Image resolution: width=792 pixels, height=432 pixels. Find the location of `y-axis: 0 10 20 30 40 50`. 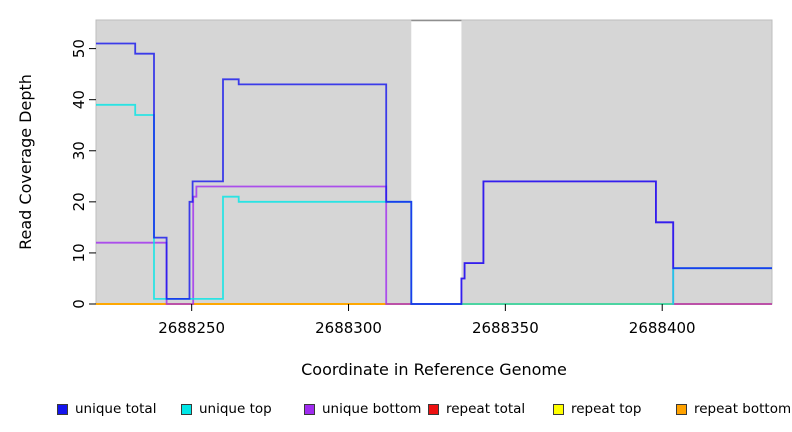

y-axis: 0 10 20 30 40 50 is located at coordinates (83, 174).